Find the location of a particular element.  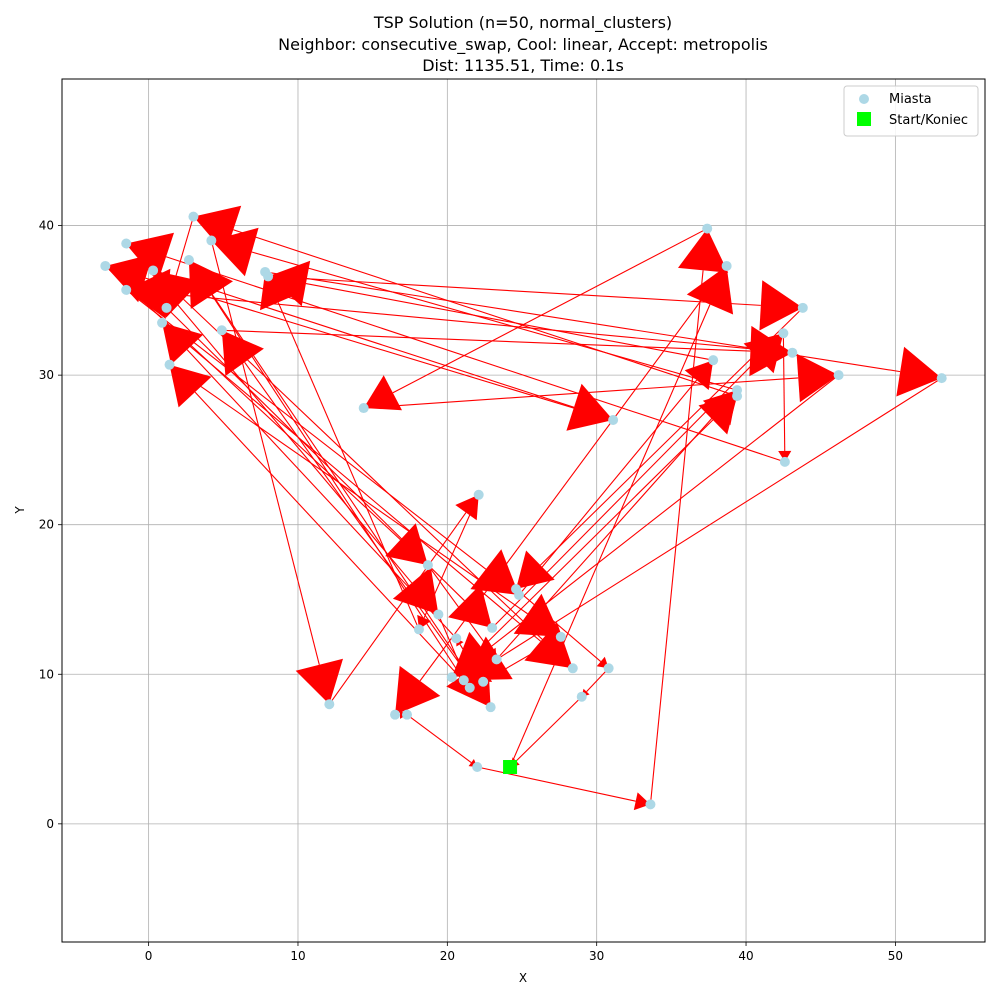

y-tick-label-3: 30 is located at coordinates (46, 375).